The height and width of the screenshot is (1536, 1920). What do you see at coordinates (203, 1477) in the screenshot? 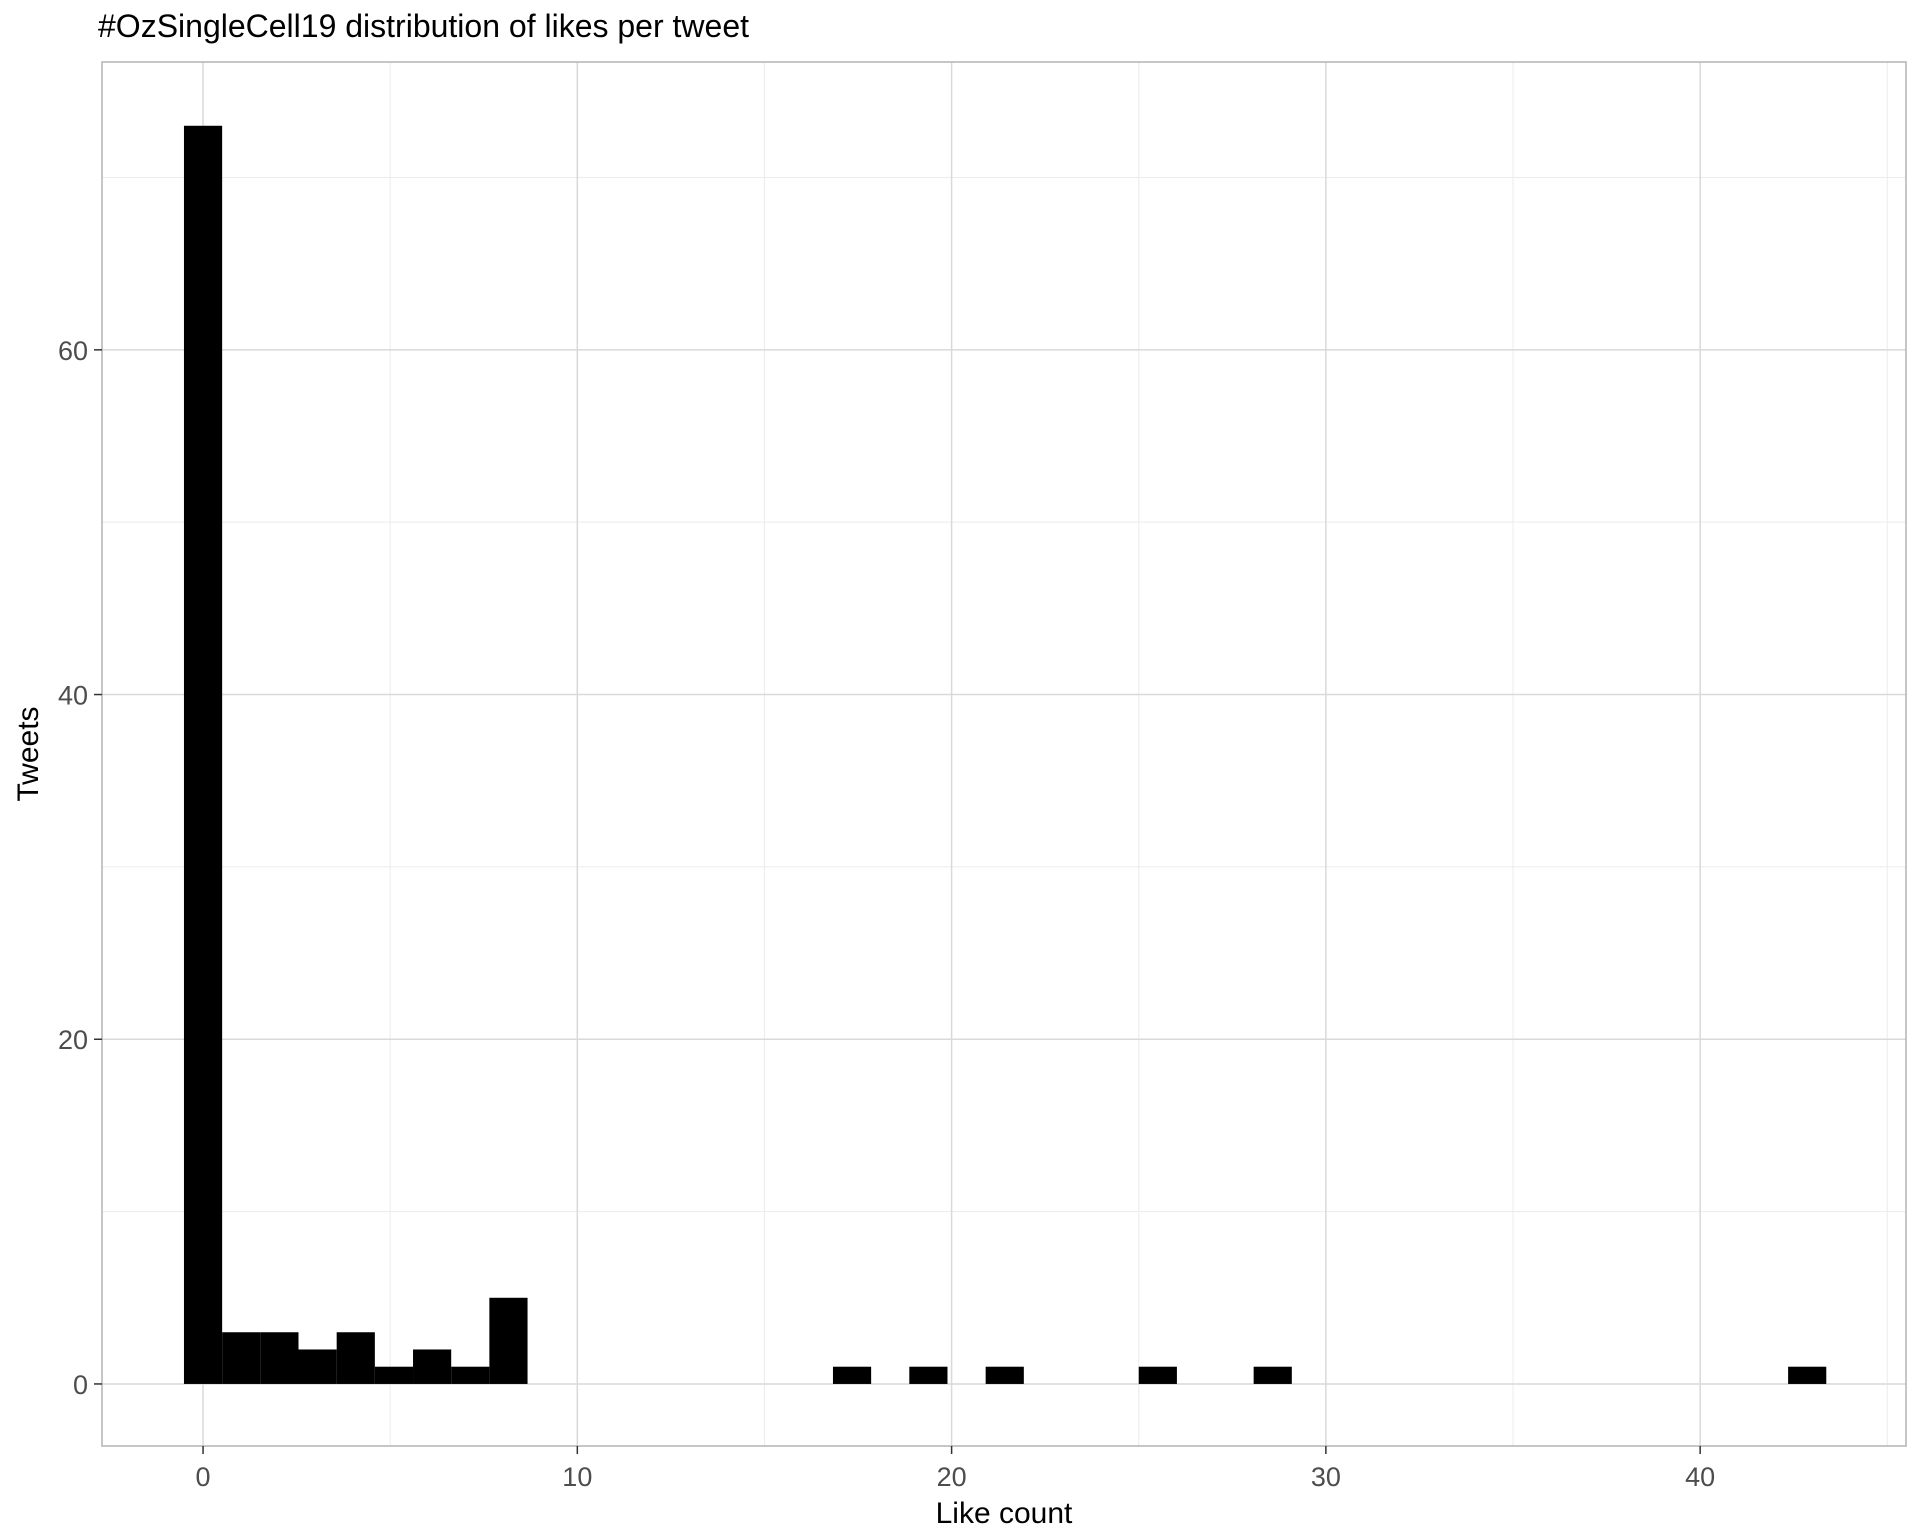
I see `x-tick-label: 0` at bounding box center [203, 1477].